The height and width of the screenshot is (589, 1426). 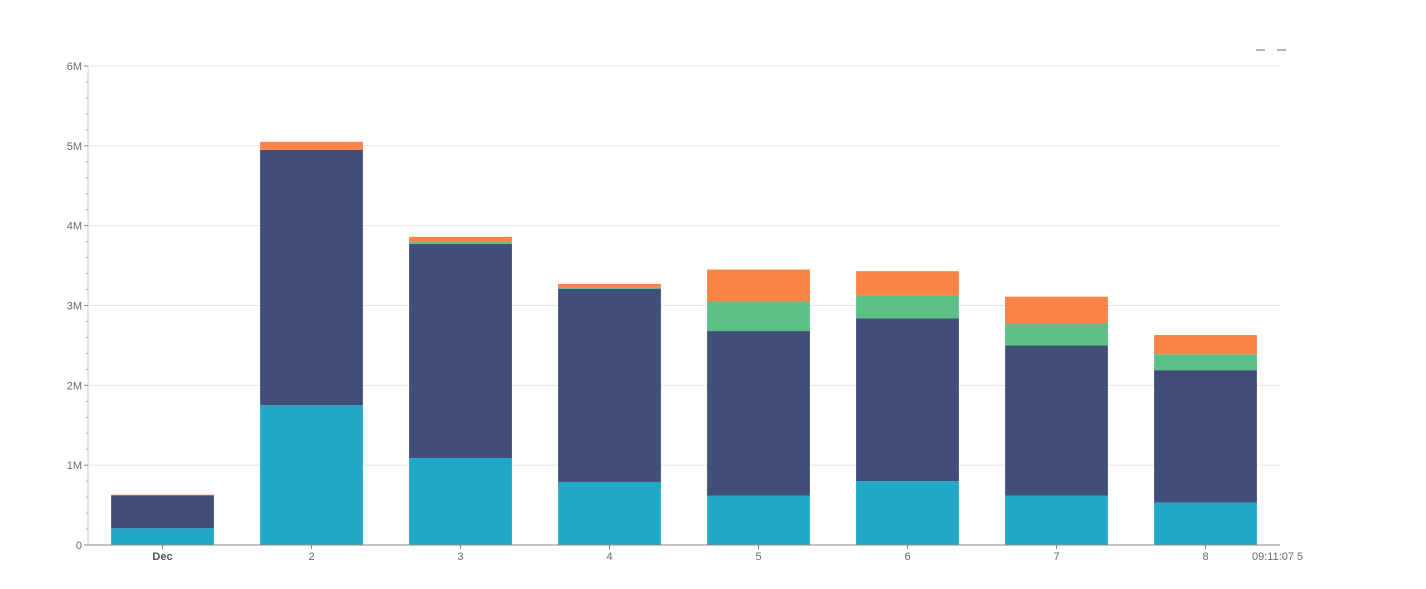 I want to click on y-tick-label: 0, so click(x=79, y=546).